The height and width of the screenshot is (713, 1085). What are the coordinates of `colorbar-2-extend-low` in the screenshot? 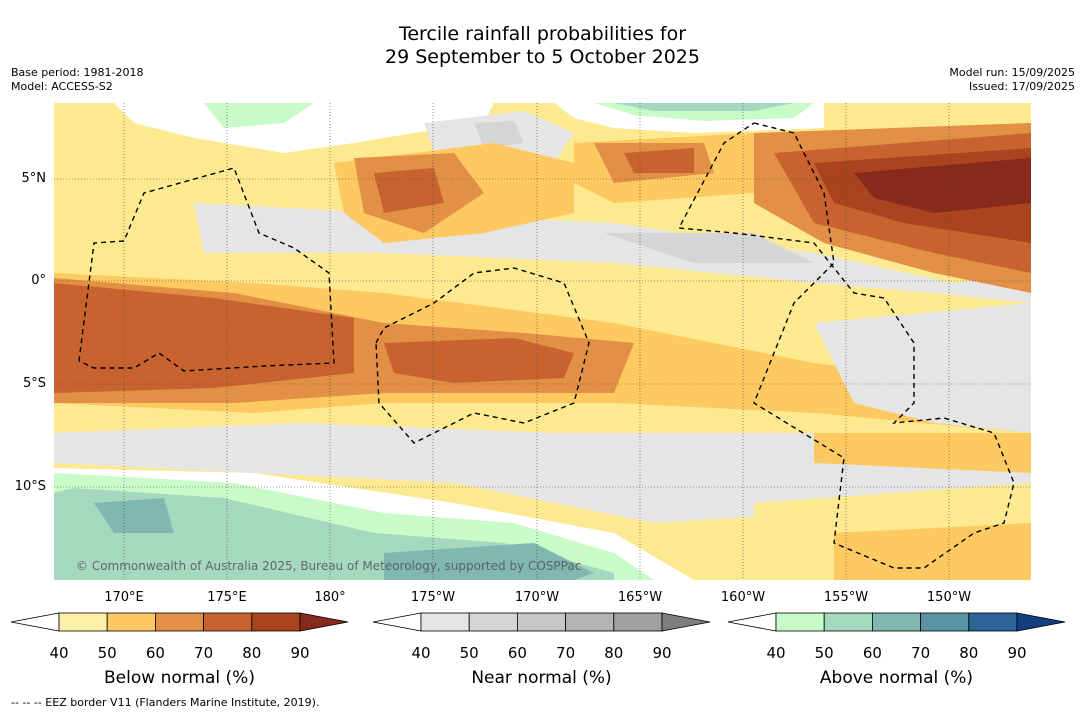 It's located at (752, 622).